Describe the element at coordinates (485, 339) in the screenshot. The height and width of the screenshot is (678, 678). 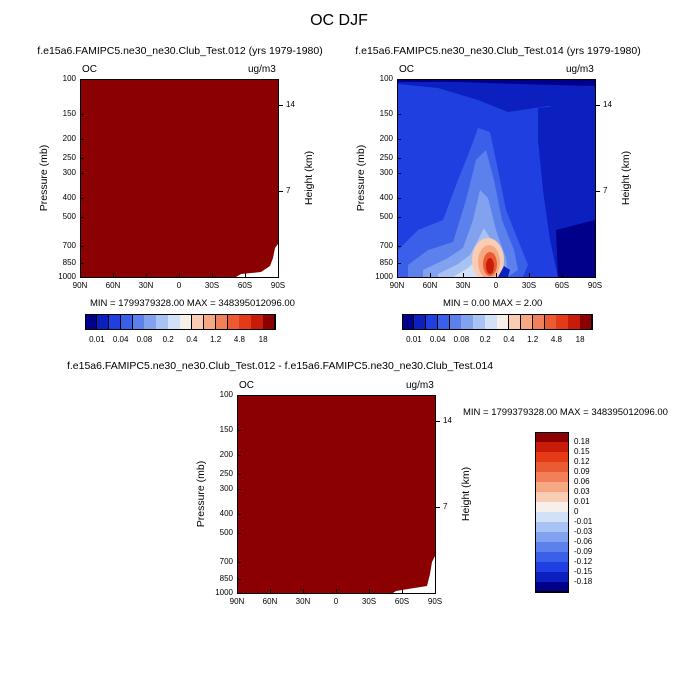
I see `colorbar-label: 0.2` at that location.